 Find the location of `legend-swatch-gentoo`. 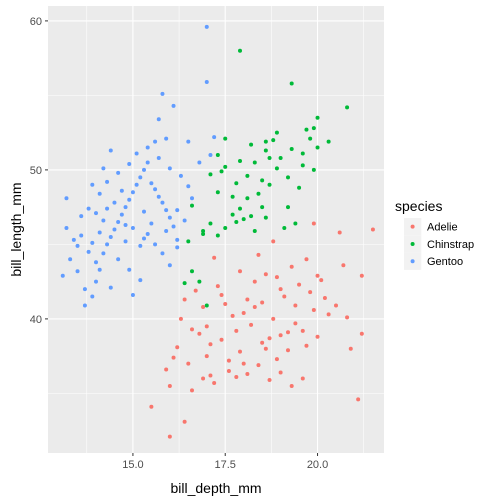

legend-swatch-gentoo is located at coordinates (412, 261).